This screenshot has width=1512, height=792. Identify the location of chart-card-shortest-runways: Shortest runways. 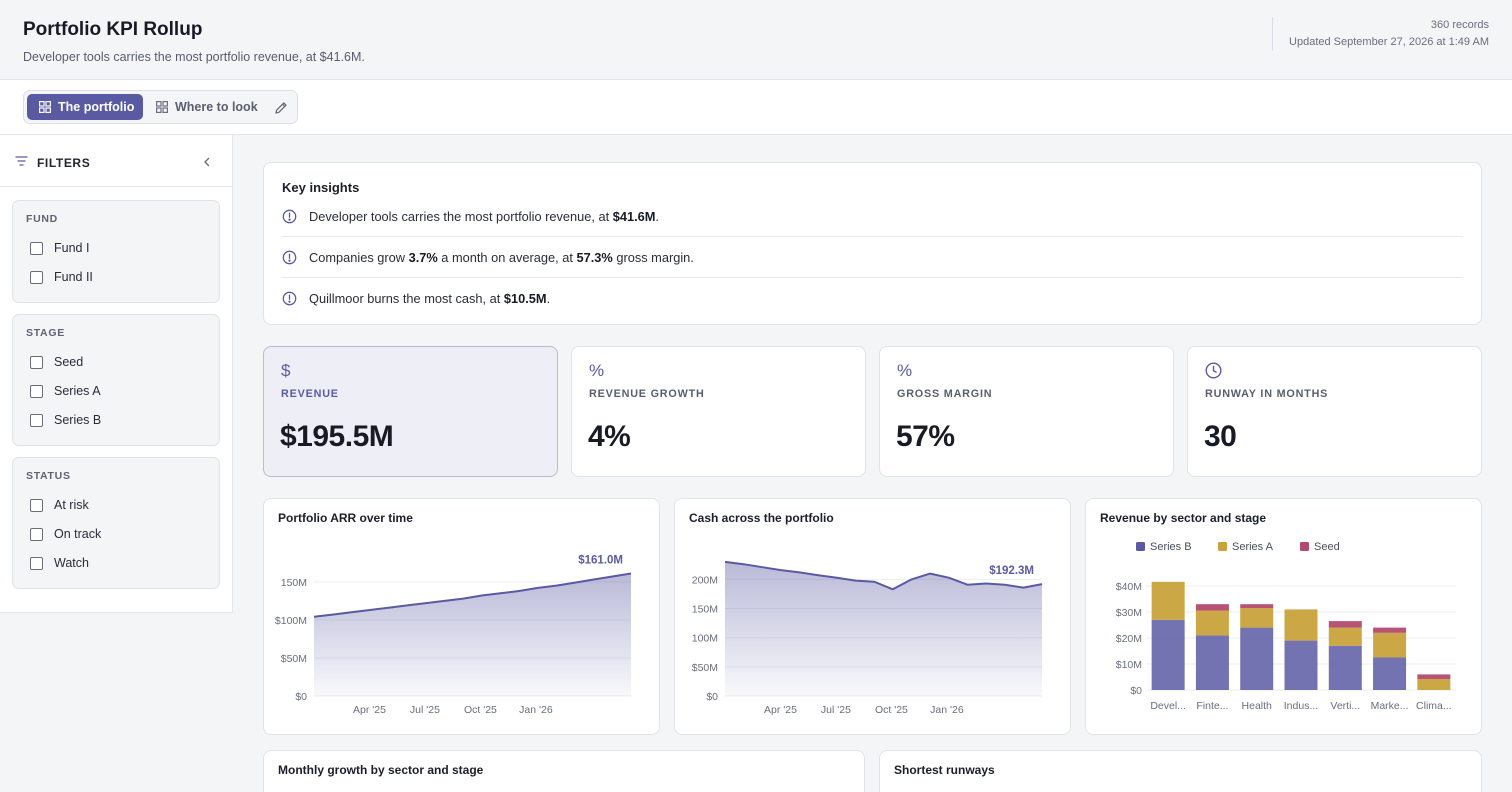
(1180, 771).